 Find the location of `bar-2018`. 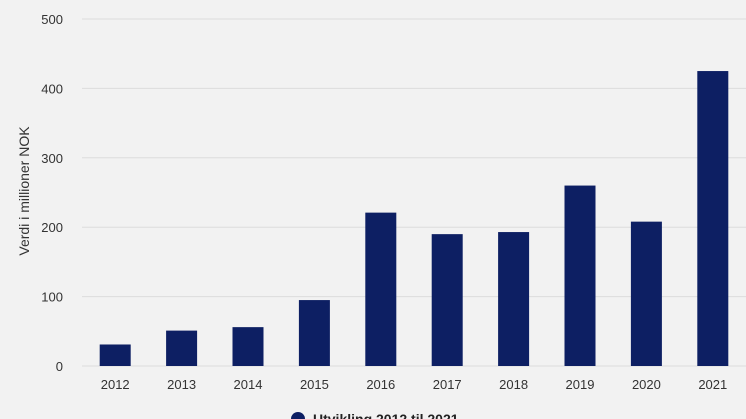

bar-2018 is located at coordinates (514, 299).